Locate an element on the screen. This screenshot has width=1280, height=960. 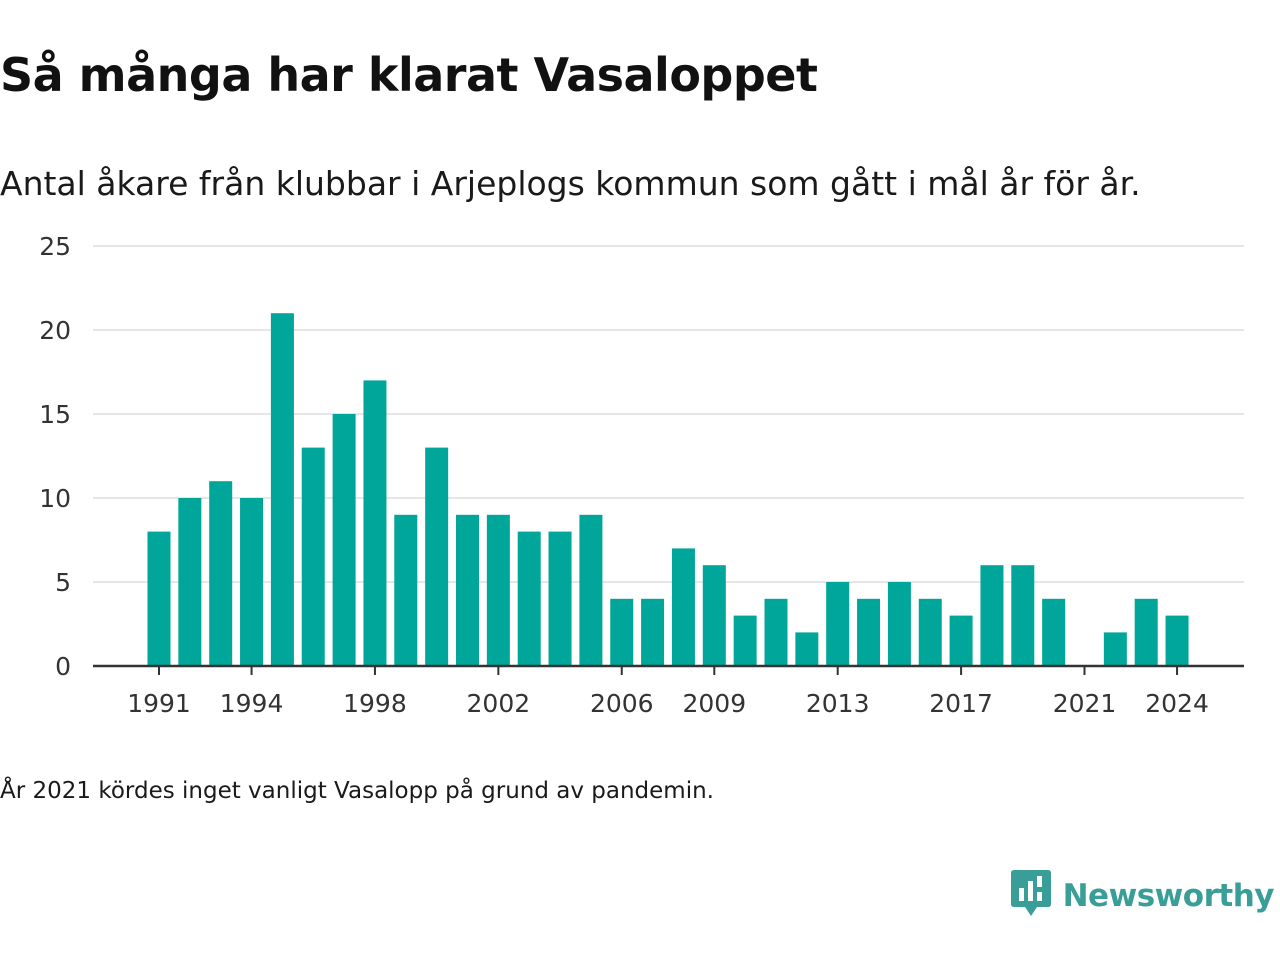
x-tick-label-2002: 2002 is located at coordinates (499, 703).